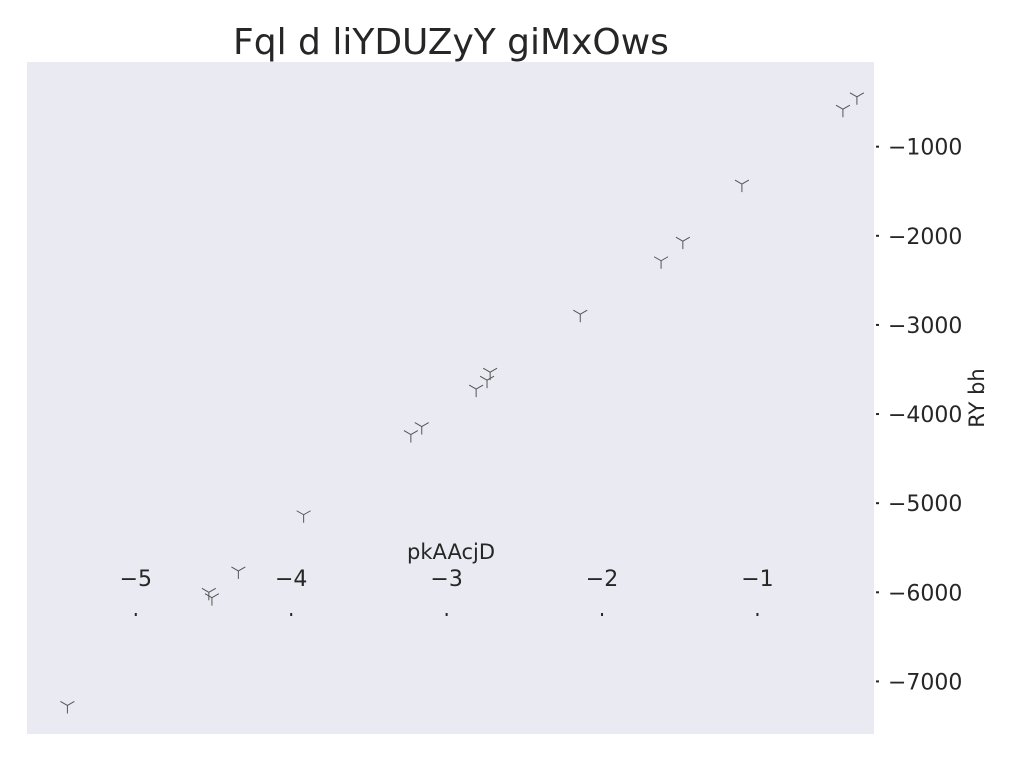 This screenshot has height=766, width=1016. What do you see at coordinates (925, 504) in the screenshot?
I see `y-tick-label: −5000` at bounding box center [925, 504].